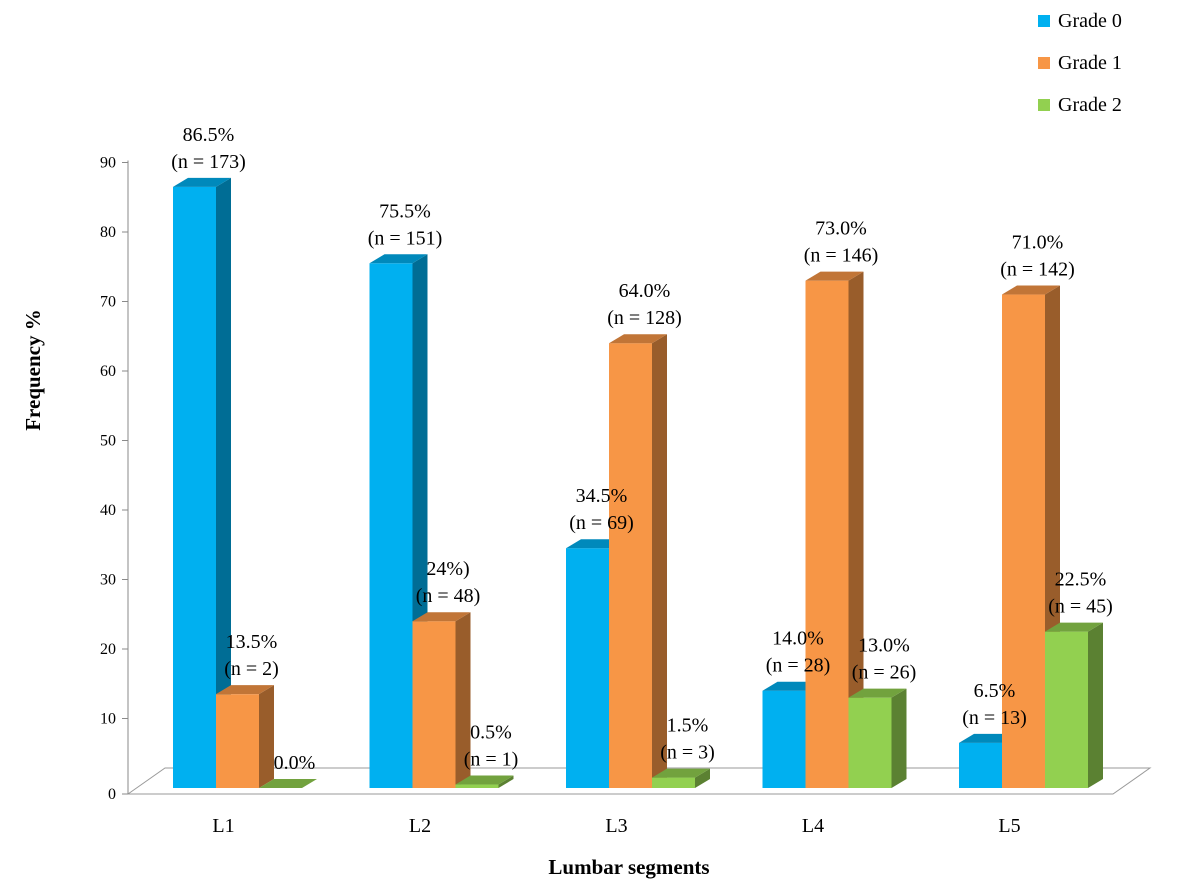  What do you see at coordinates (223, 826) in the screenshot?
I see `x-tick-label: L1` at bounding box center [223, 826].